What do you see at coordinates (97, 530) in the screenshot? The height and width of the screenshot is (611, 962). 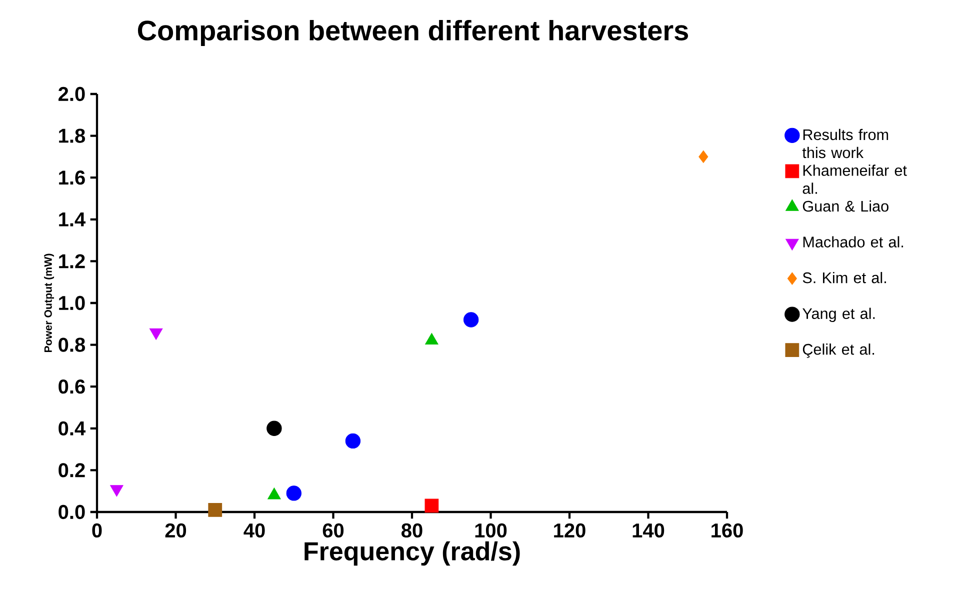 I see `x-tick-label: 0` at bounding box center [97, 530].